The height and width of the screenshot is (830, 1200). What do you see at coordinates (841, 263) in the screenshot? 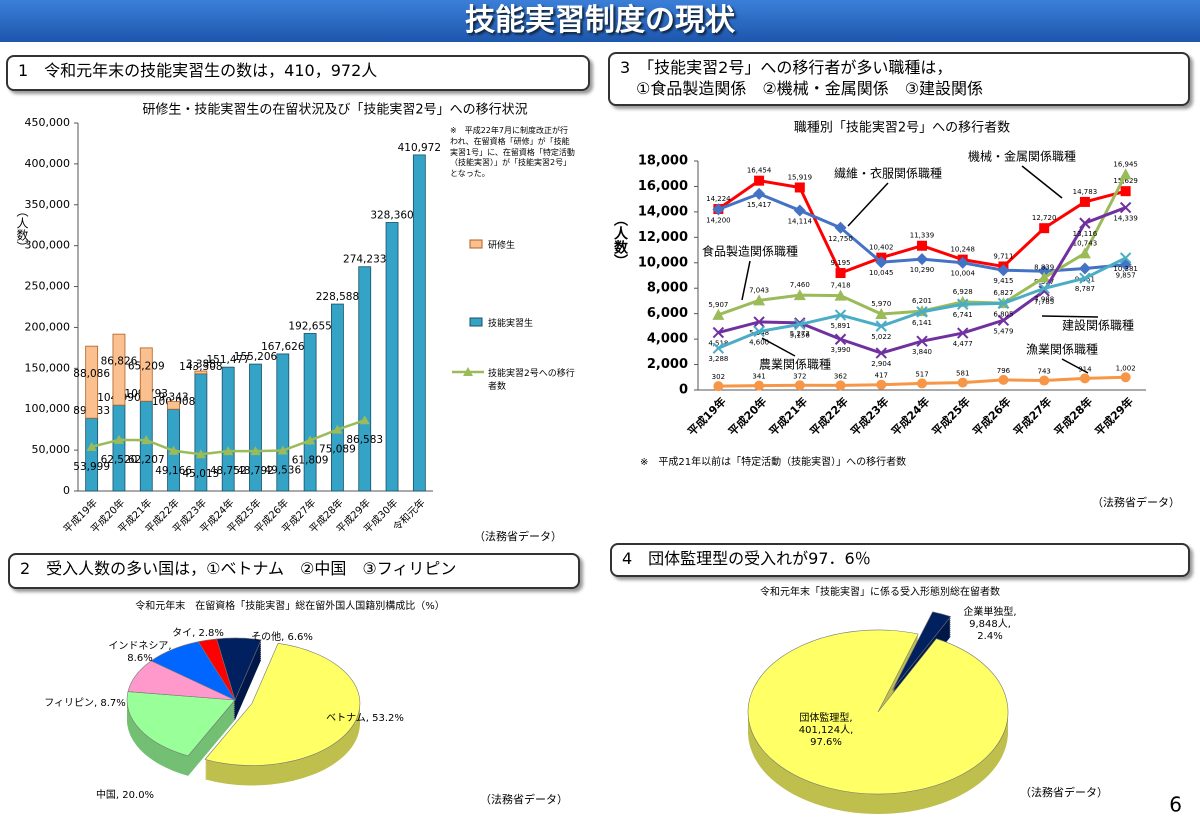
I see `data-label: 9,195` at bounding box center [841, 263].